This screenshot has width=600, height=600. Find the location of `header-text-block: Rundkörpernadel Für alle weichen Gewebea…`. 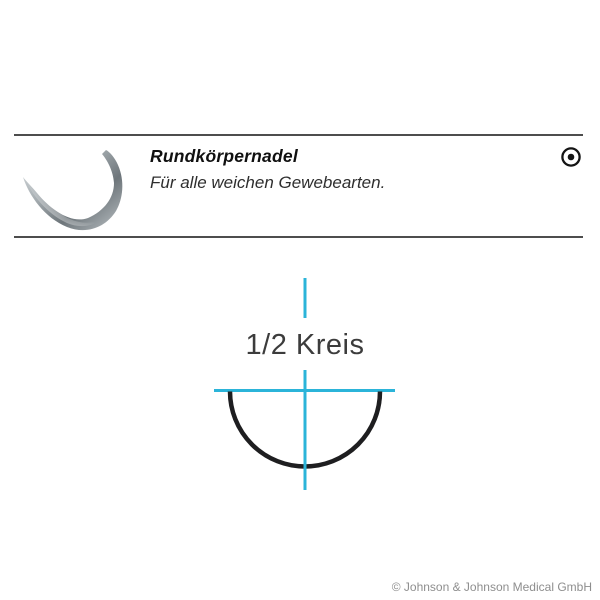

header-text-block: Rundkörpernadel Für alle weichen Gewebea… is located at coordinates (267, 169).